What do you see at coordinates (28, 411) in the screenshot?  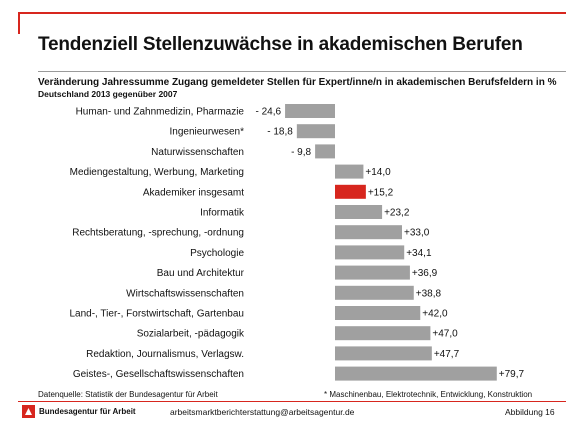 I see `agency-logo-icon` at bounding box center [28, 411].